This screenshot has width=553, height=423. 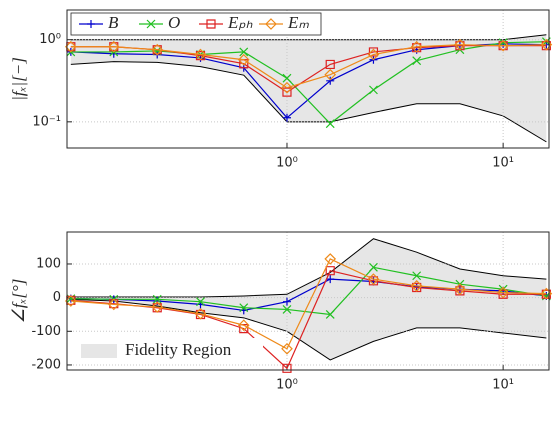 I want to click on legend-label: Fidelity Region, so click(x=178, y=349).